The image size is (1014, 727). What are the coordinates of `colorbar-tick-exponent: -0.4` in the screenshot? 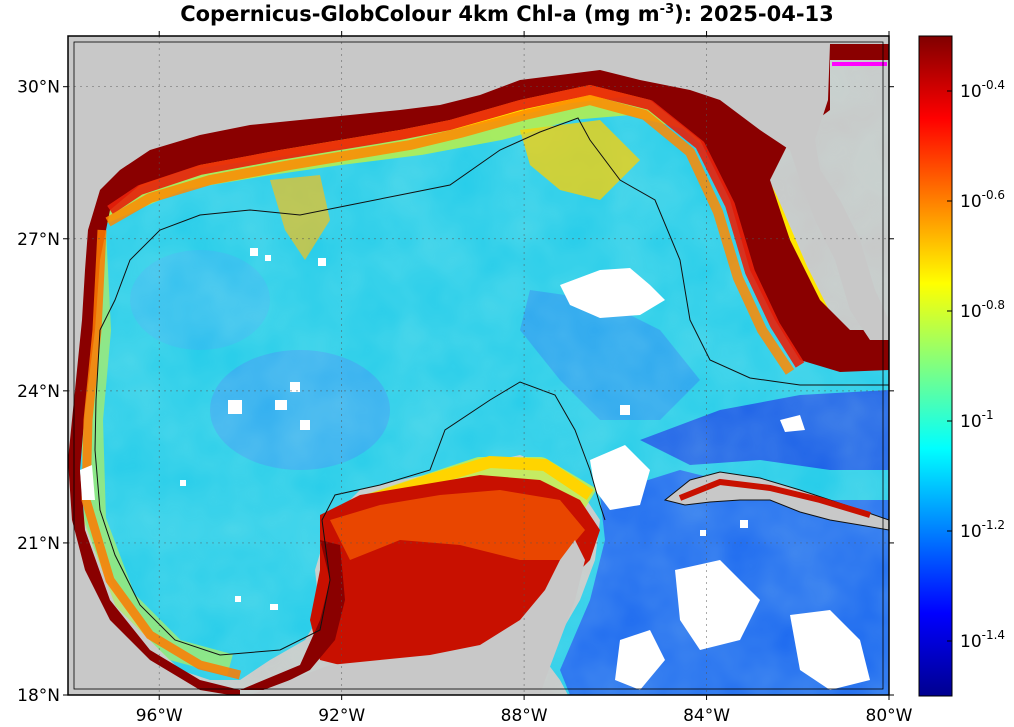 It's located at (993, 85).